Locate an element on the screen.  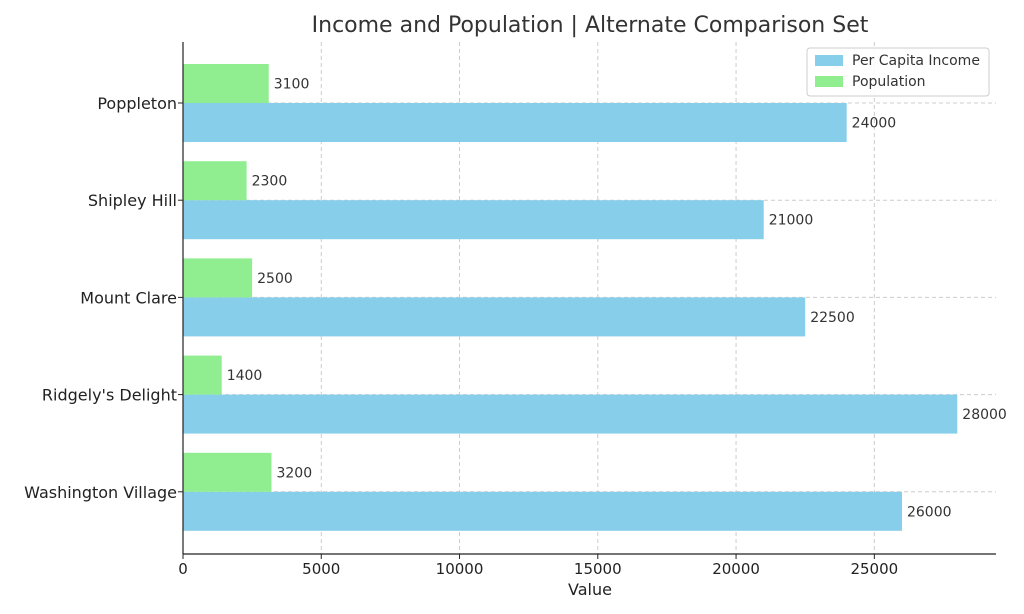
income-value-label: 24000 is located at coordinates (874, 124).